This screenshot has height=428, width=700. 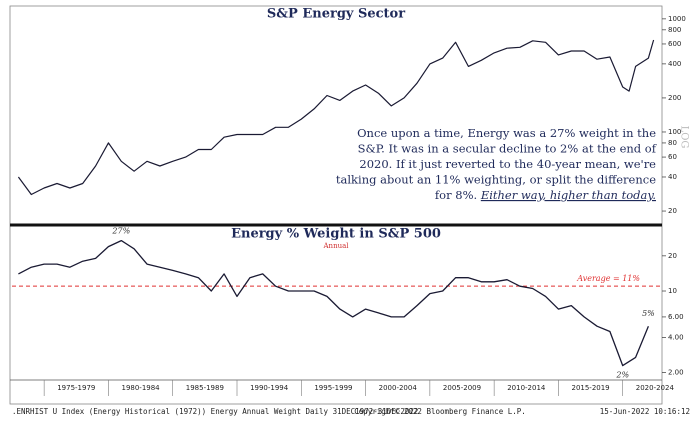 What do you see at coordinates (674, 64) in the screenshot?
I see `y-tick-label: 400` at bounding box center [674, 64].